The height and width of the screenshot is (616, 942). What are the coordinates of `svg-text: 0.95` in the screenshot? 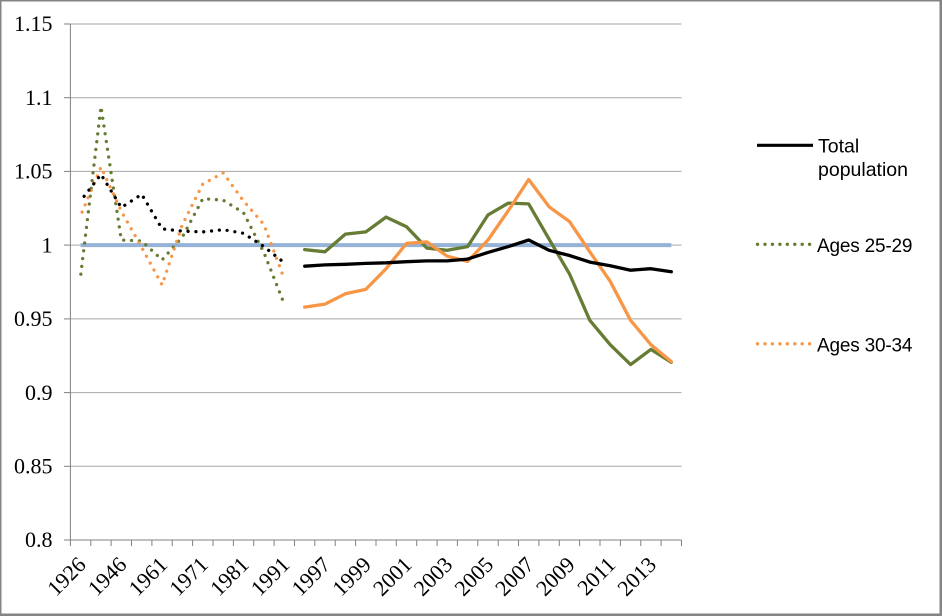 It's located at (33, 318).